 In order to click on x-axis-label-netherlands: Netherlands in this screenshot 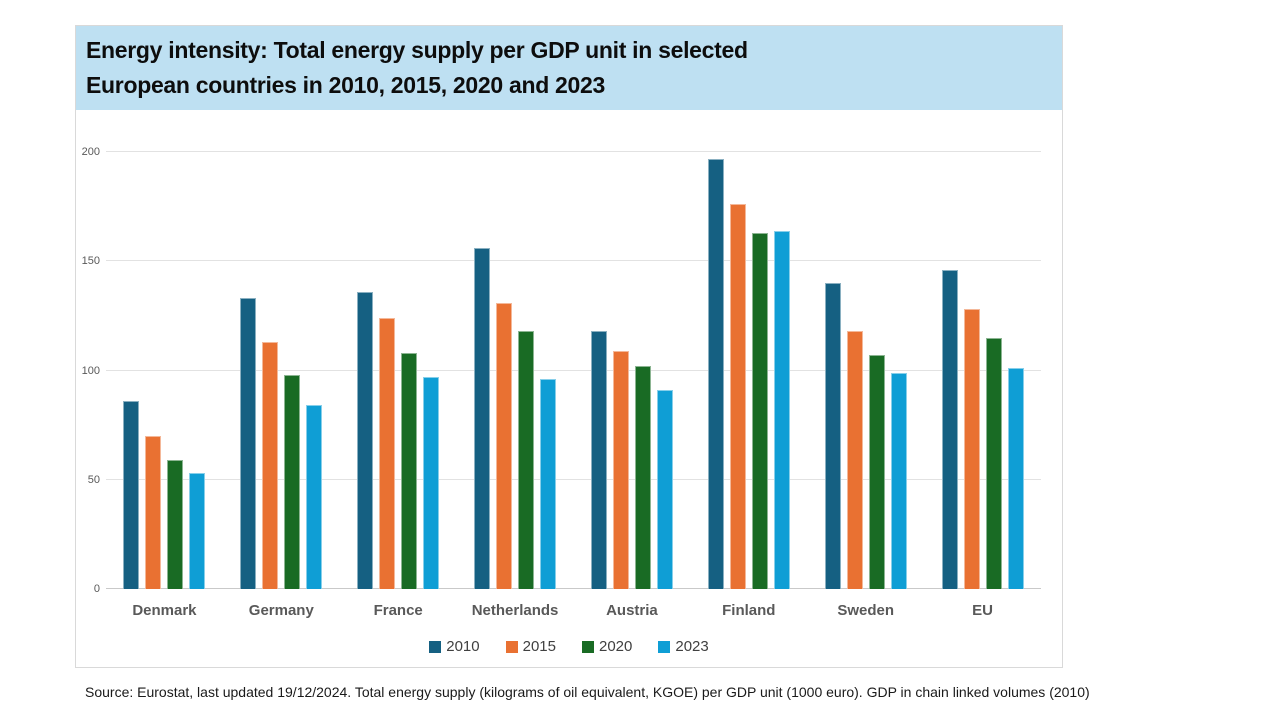, I will do `click(515, 610)`.